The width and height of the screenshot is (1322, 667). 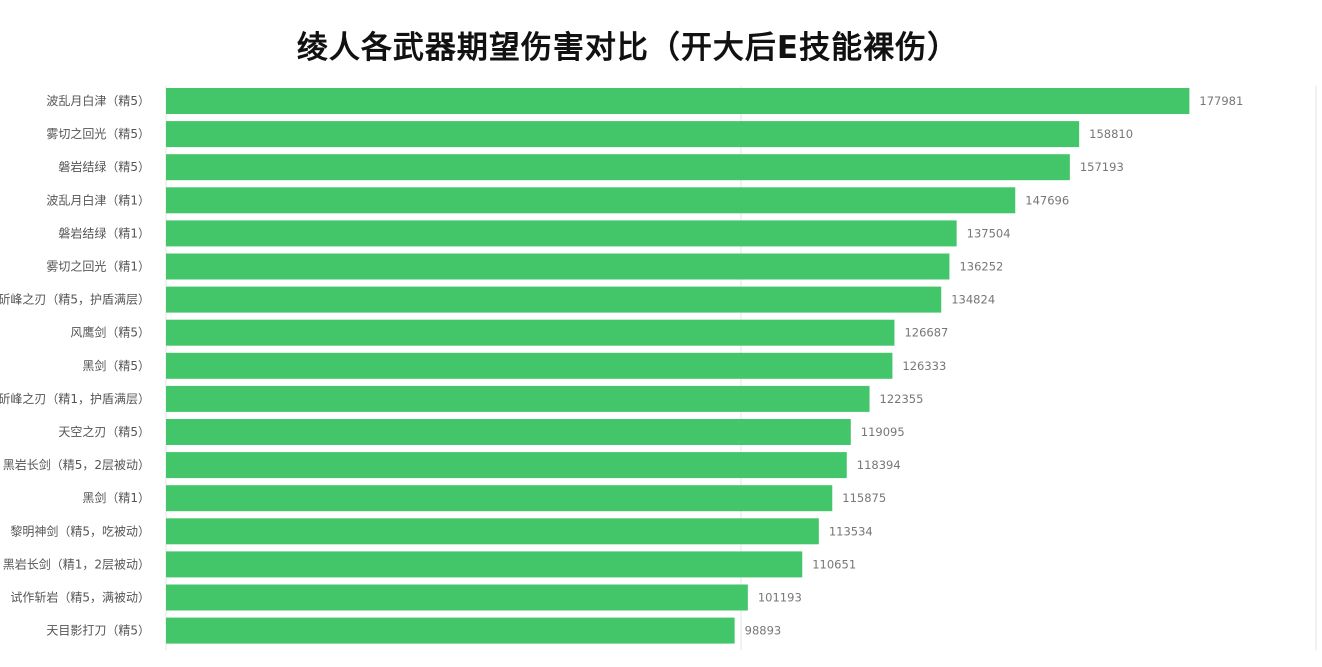 I want to click on category-label-12: 黑剑（精1）, so click(x=116, y=497).